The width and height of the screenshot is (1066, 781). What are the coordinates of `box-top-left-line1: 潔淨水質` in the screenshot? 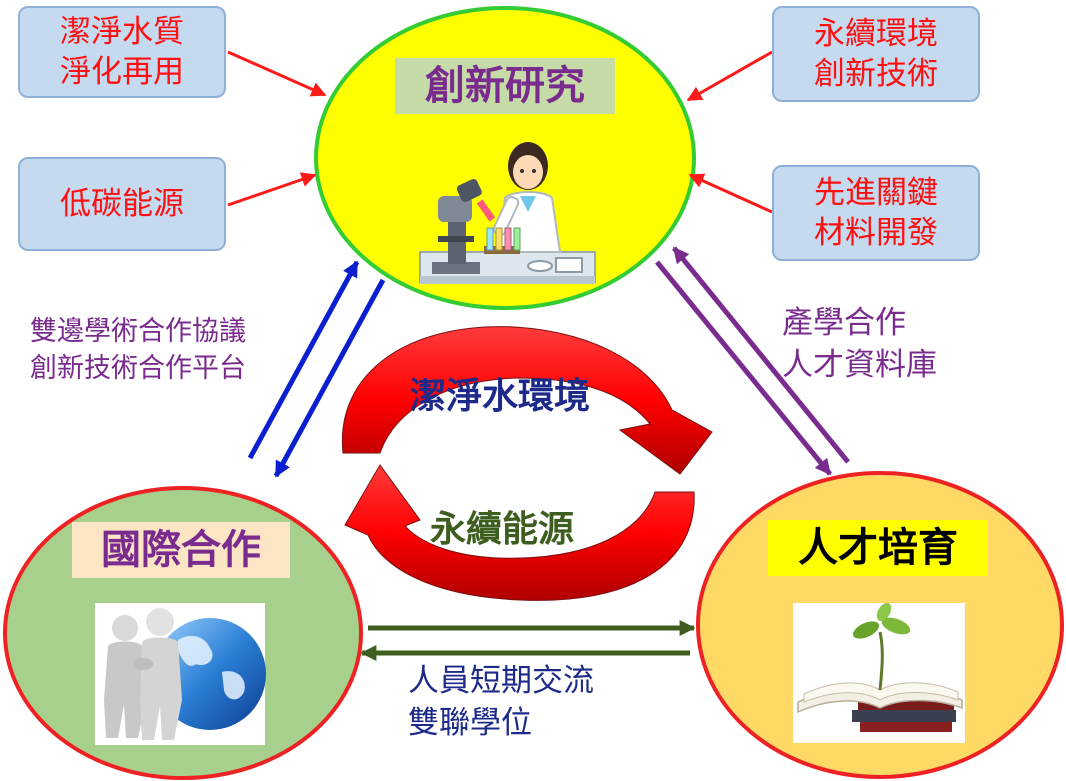 It's located at (122, 32).